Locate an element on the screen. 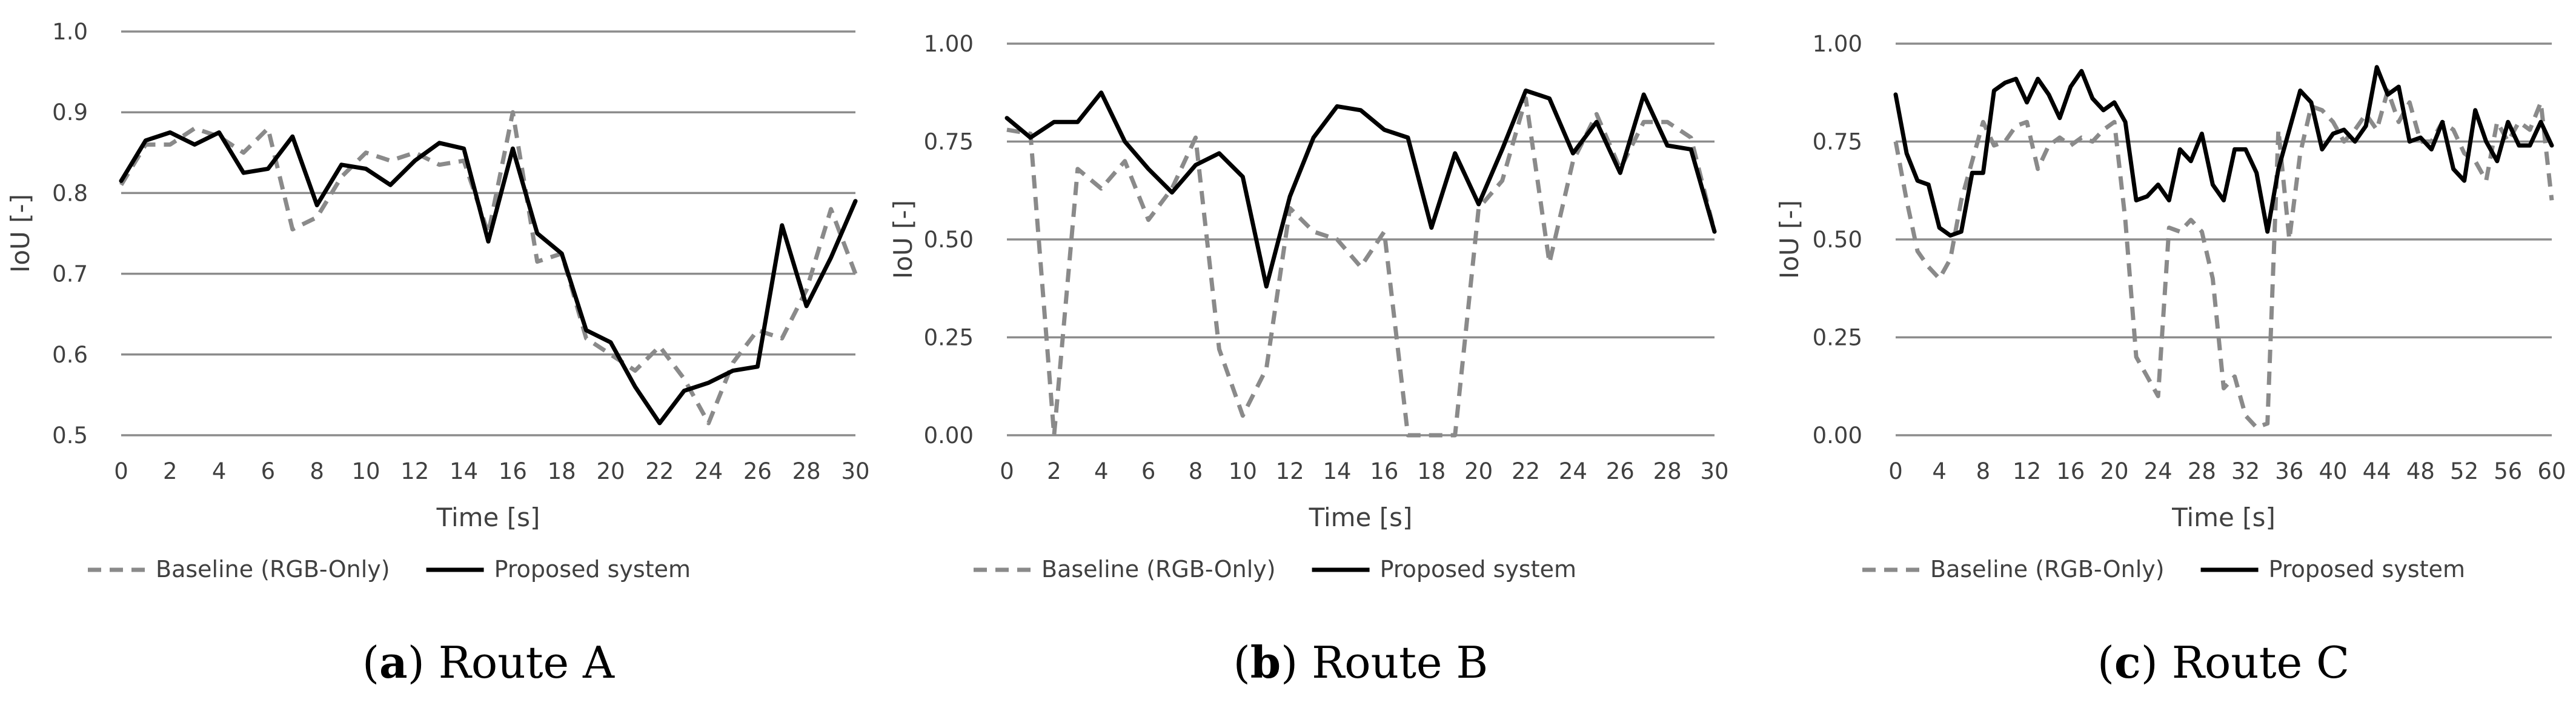 The height and width of the screenshot is (705, 2576). caption-letter: a is located at coordinates (393, 662).